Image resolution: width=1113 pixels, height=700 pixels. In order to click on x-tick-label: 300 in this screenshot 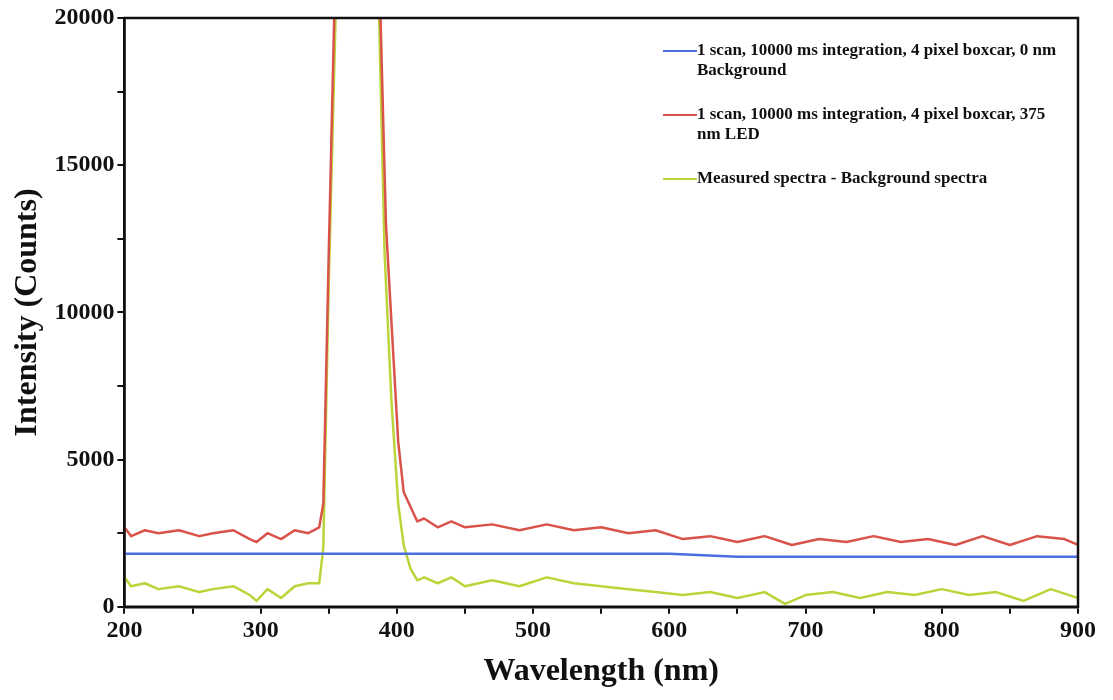, I will do `click(260, 629)`.